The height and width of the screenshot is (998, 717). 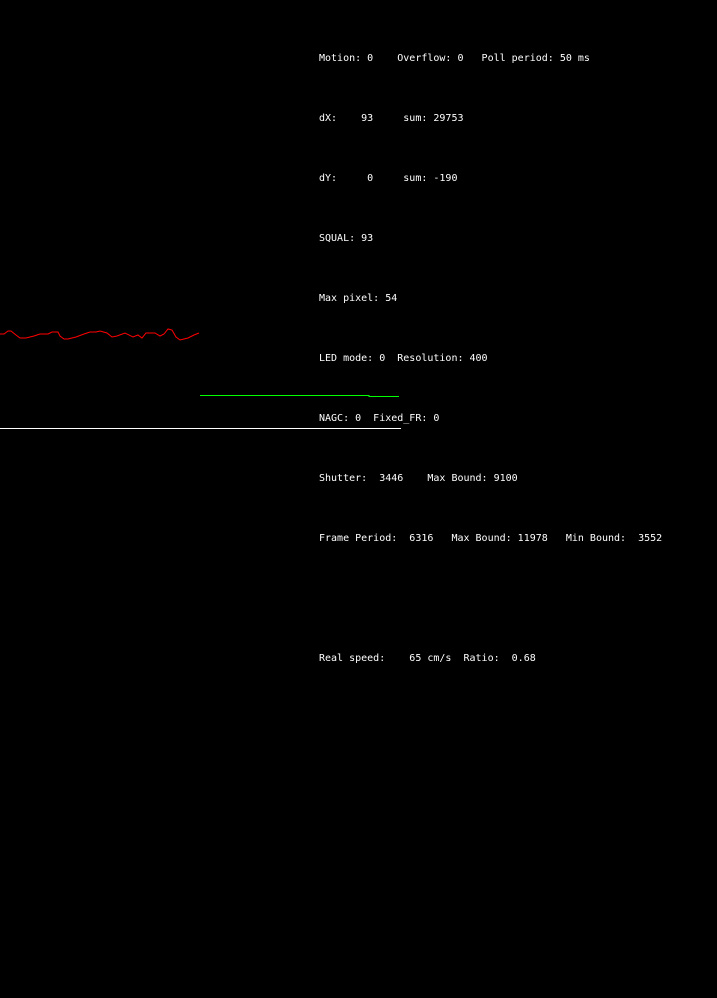 I want to click on readout-dy-line: dY: 0 sum: -190, so click(x=388, y=178).